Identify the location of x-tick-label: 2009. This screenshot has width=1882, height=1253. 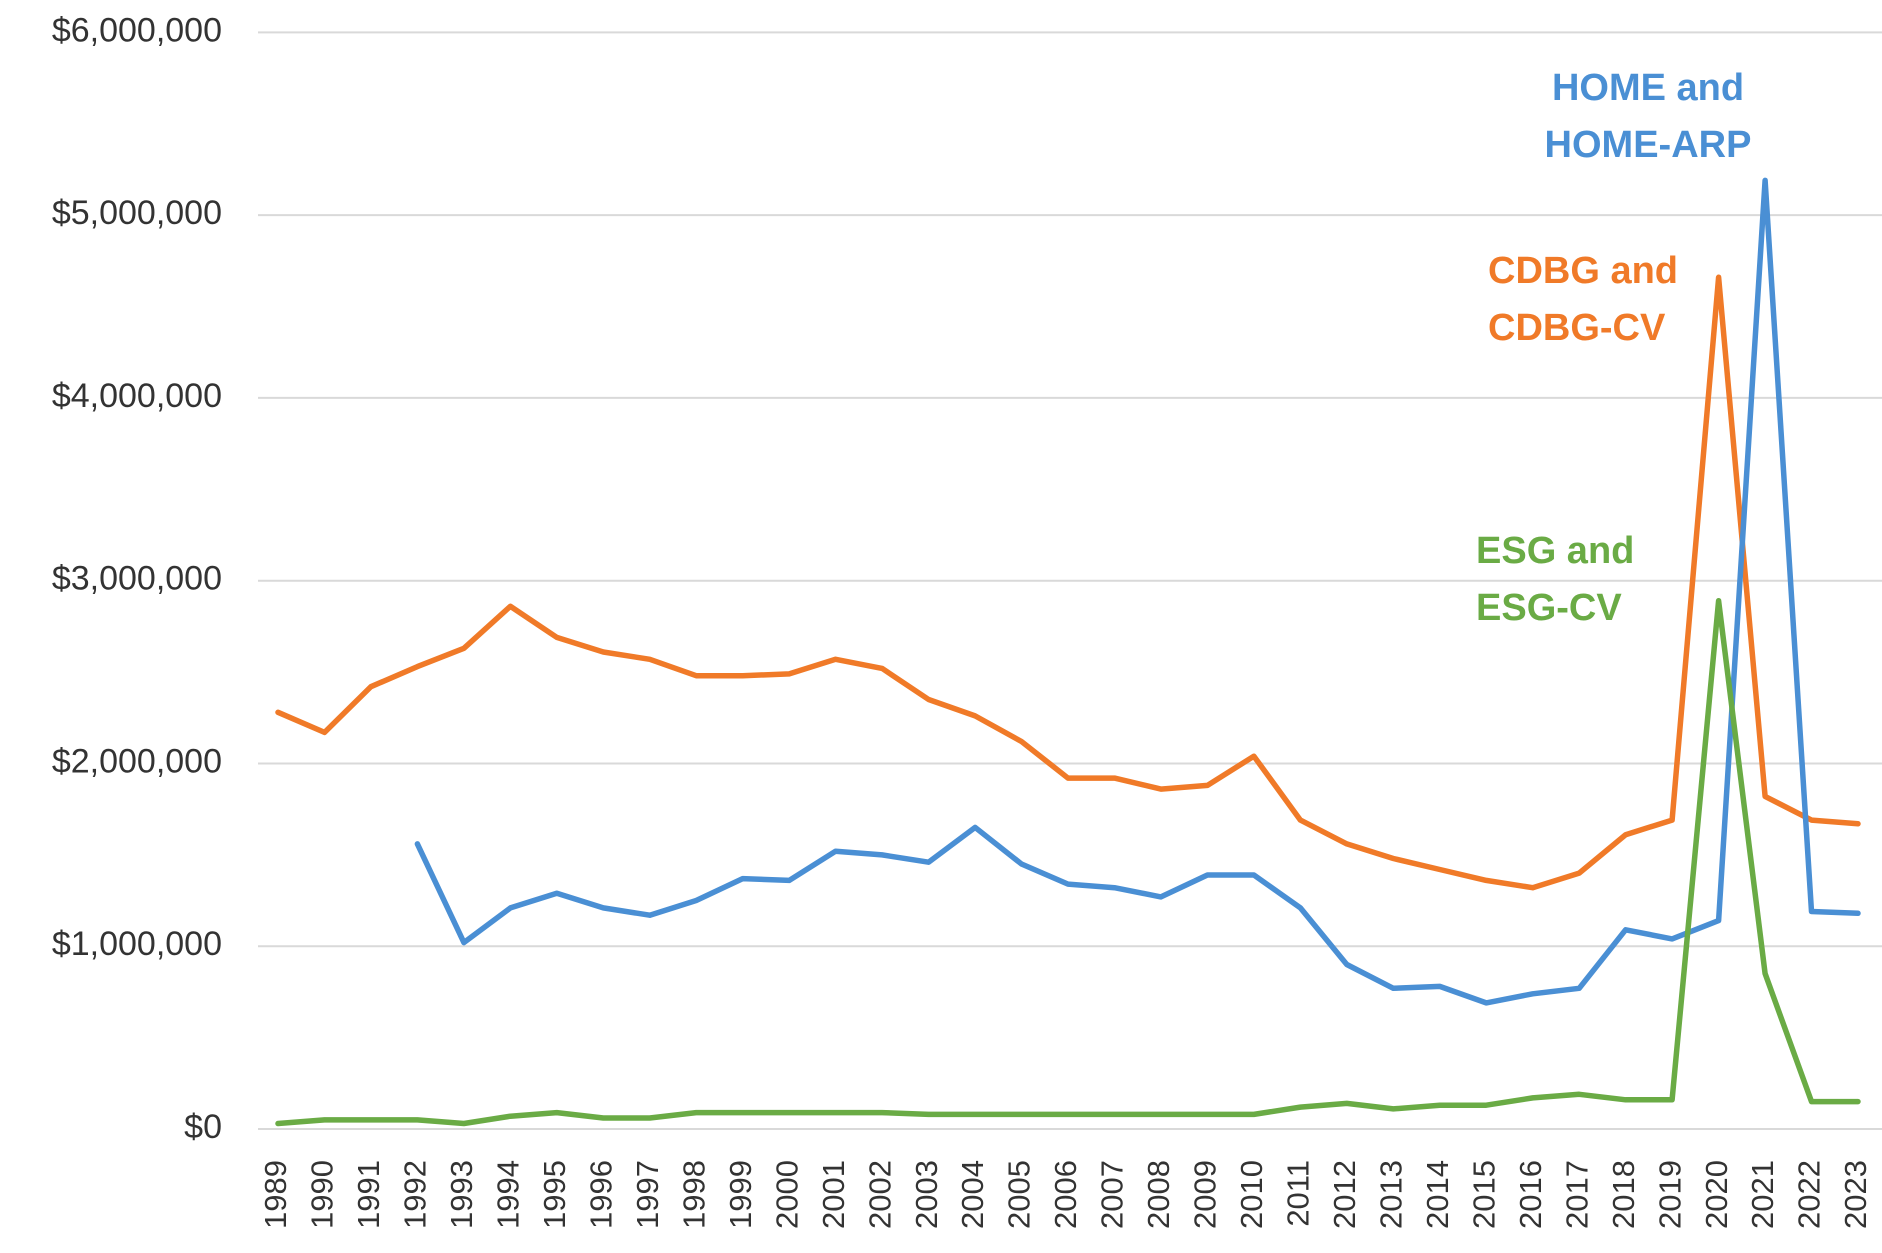
(1205, 1194).